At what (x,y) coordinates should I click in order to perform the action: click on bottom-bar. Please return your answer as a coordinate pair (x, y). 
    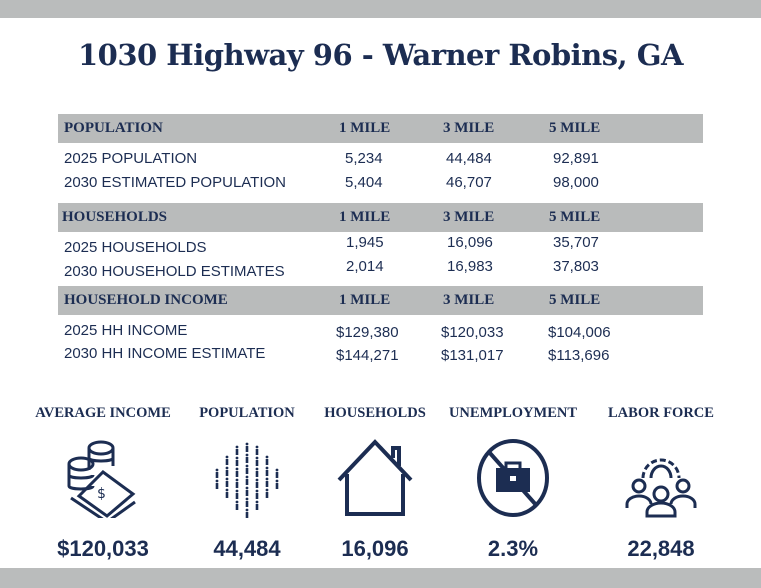
    Looking at the image, I should click on (380, 578).